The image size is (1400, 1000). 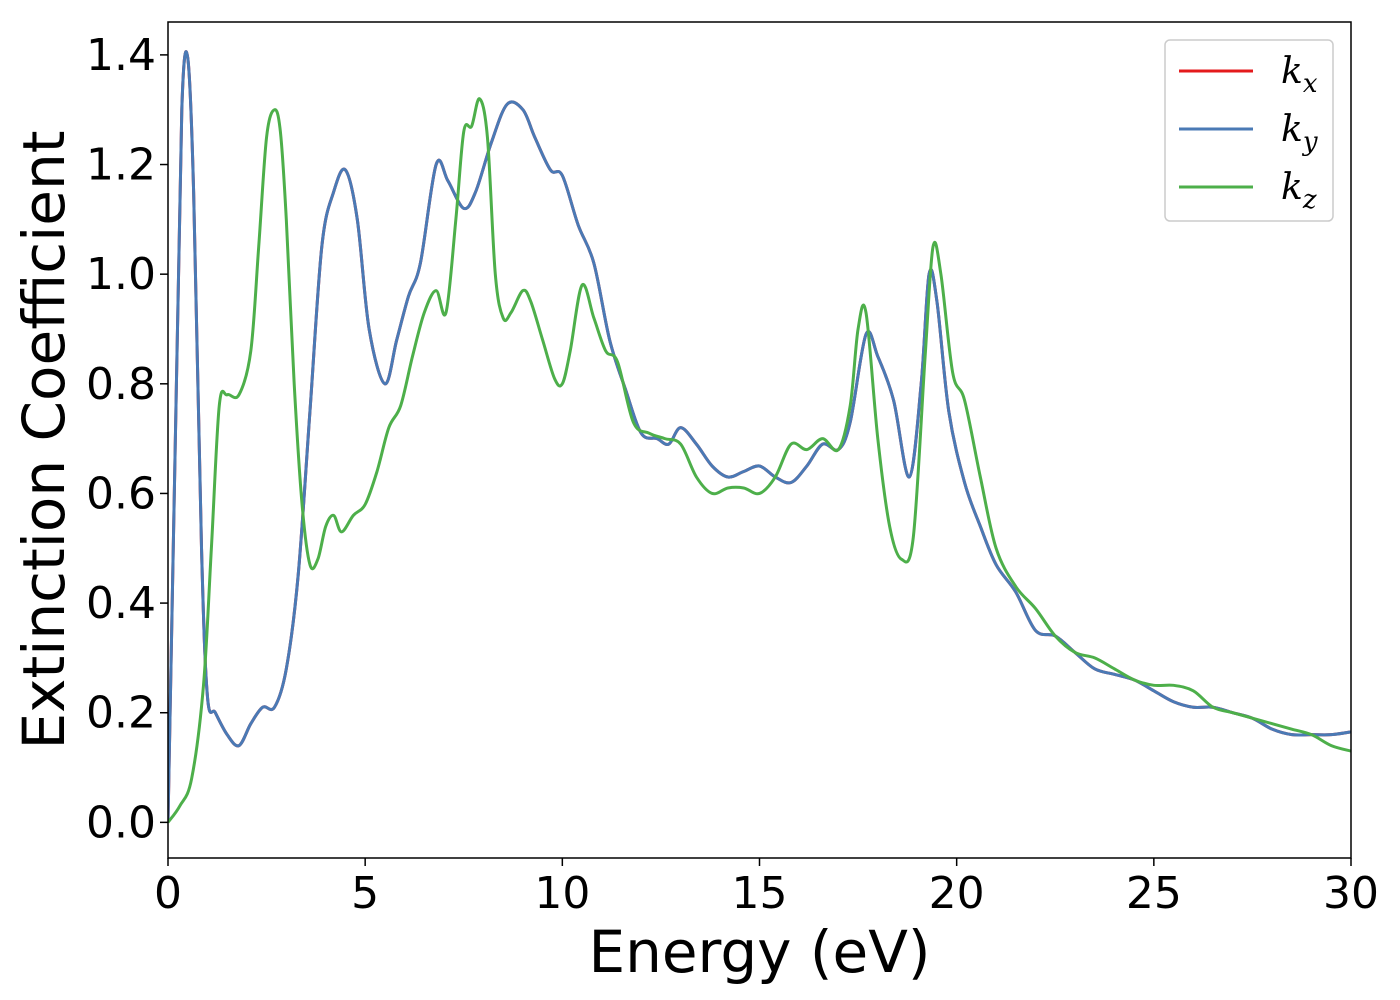 I want to click on legend-label-subscript: z, so click(x=1309, y=200).